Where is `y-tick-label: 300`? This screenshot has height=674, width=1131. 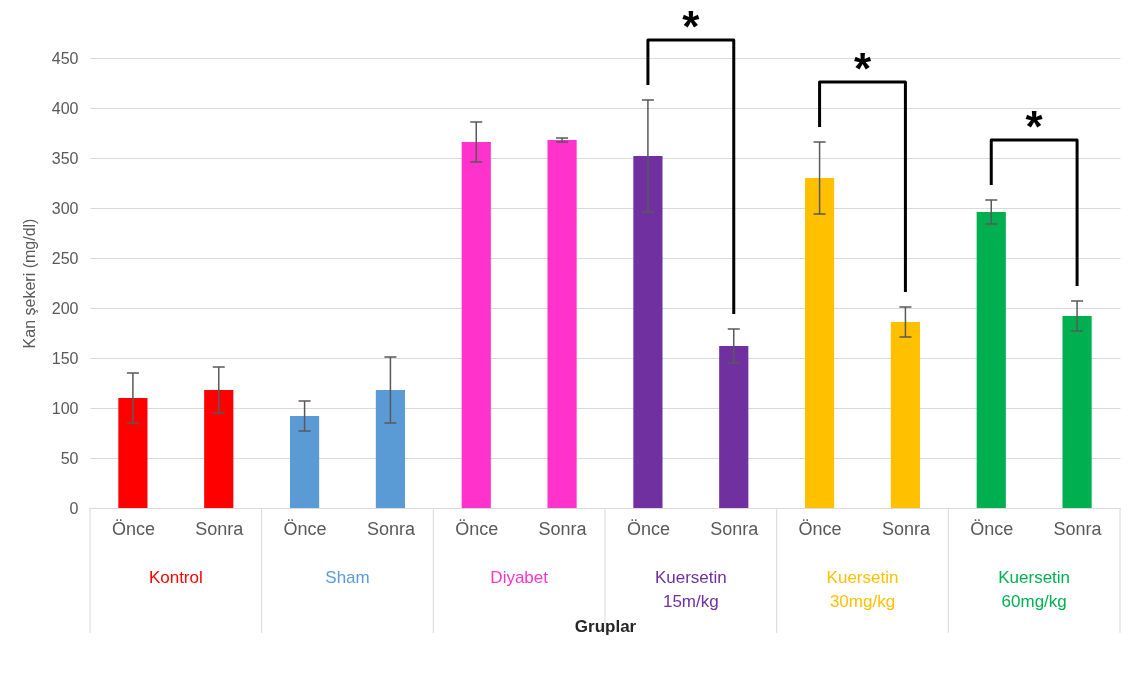
y-tick-label: 300 is located at coordinates (65, 208).